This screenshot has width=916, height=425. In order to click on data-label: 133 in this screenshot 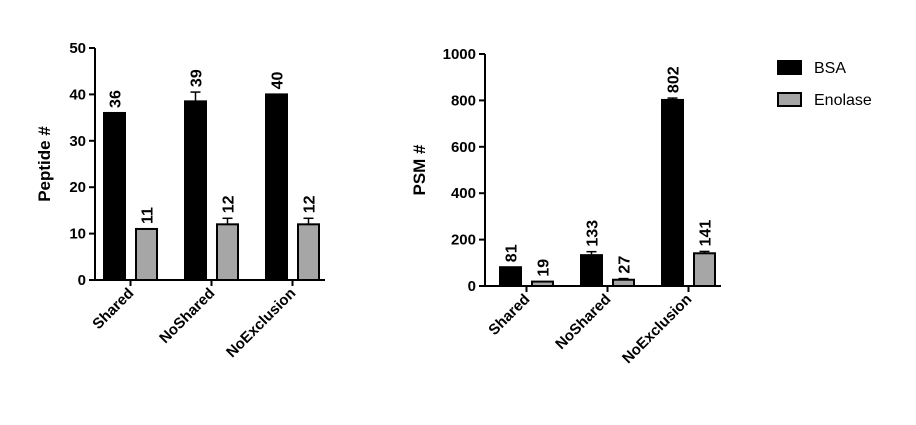, I will do `click(593, 233)`.